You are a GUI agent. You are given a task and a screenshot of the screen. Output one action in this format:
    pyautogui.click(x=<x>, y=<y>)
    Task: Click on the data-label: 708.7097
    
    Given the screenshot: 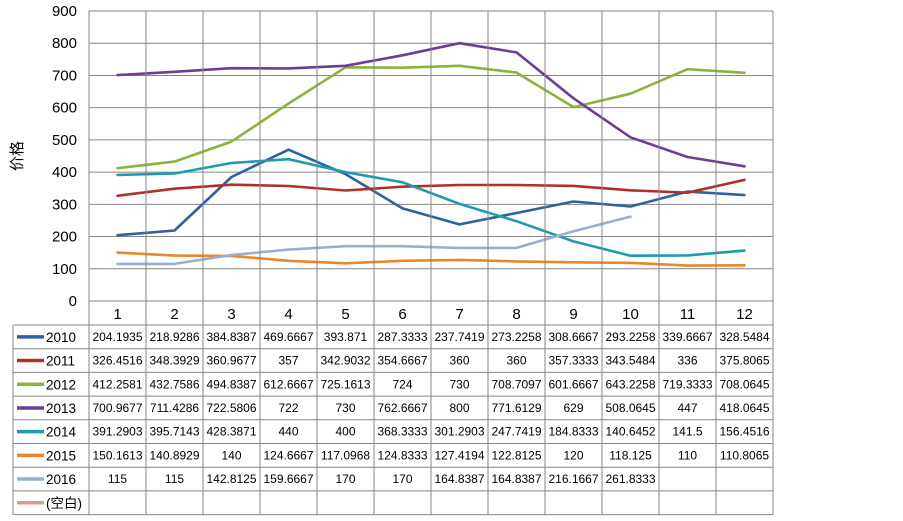 What is the action you would take?
    pyautogui.click(x=516, y=384)
    